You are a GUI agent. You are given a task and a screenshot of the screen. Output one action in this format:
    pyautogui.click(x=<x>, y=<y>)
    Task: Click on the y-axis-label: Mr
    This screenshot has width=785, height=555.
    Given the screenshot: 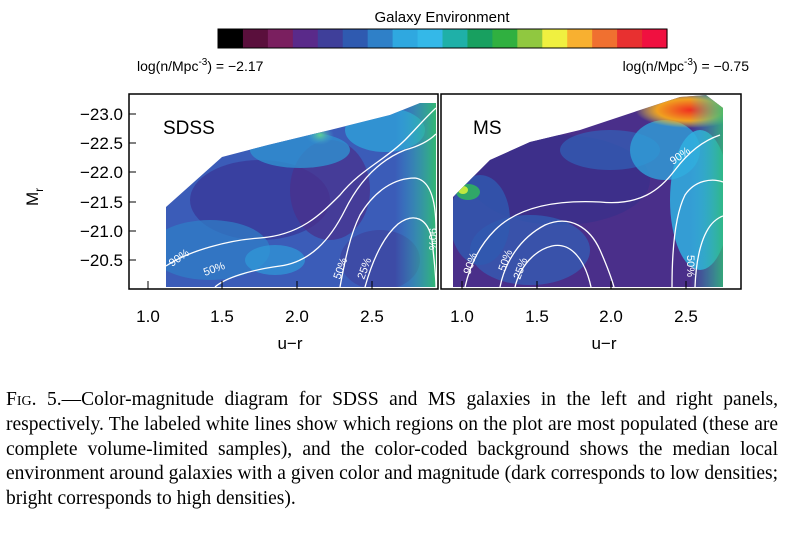 What is the action you would take?
    pyautogui.click(x=34, y=197)
    